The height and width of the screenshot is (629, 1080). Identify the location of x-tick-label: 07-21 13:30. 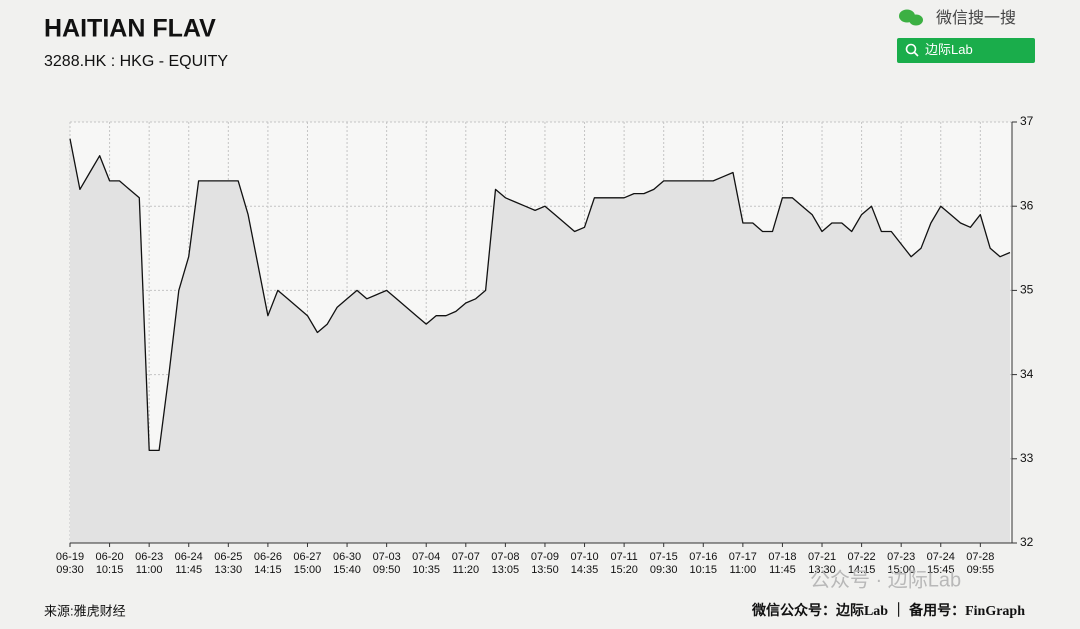
(822, 563).